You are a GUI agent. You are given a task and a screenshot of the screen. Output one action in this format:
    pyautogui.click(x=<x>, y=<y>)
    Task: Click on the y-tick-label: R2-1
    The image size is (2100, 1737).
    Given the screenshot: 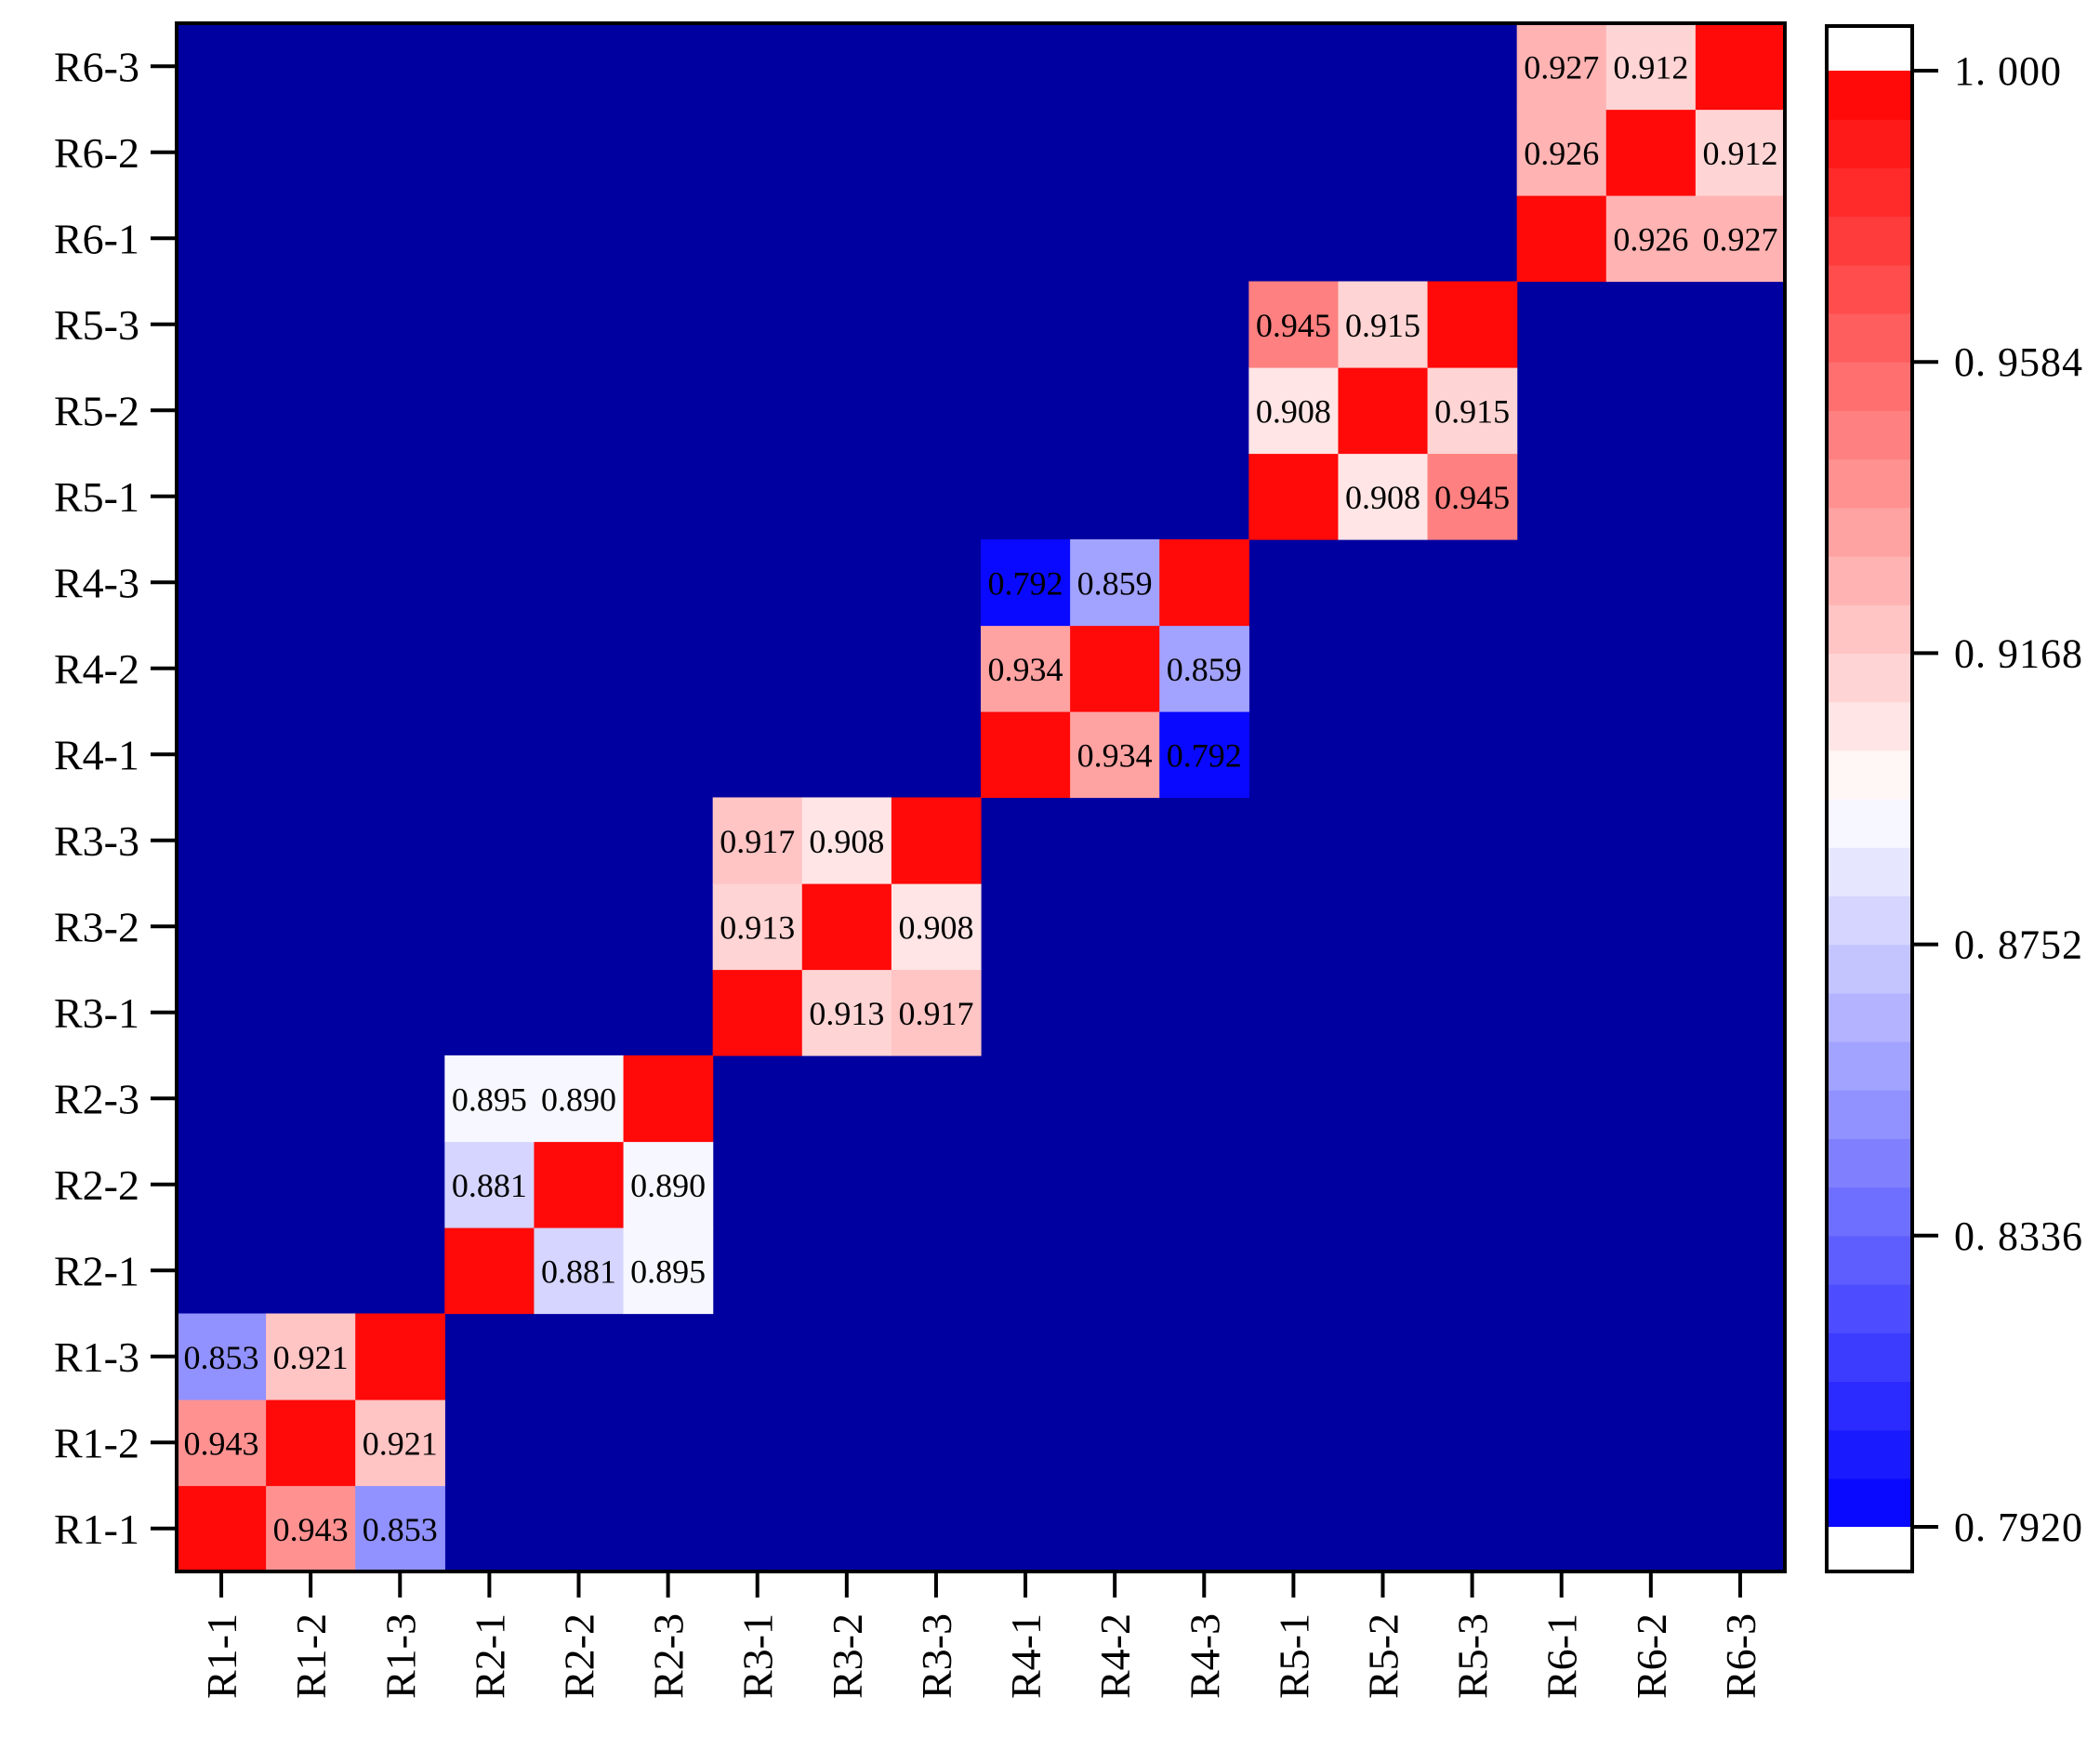 What is the action you would take?
    pyautogui.click(x=96, y=1270)
    